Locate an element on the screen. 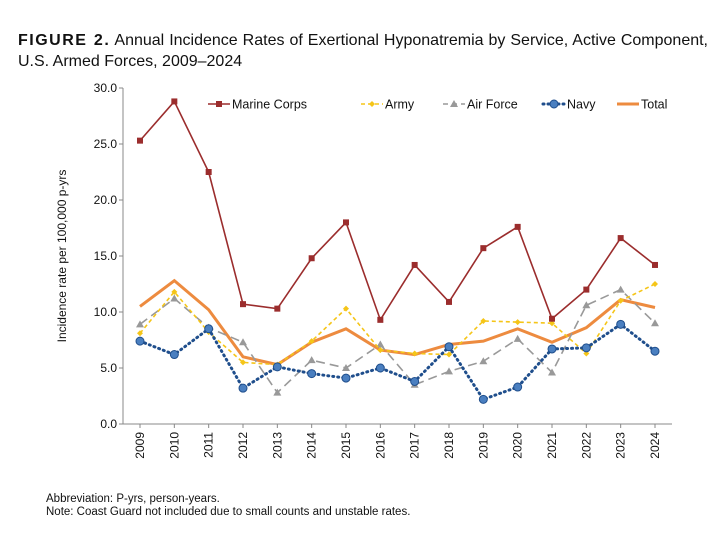 This screenshot has width=725, height=549. x-tick-label: 2012 is located at coordinates (243, 445).